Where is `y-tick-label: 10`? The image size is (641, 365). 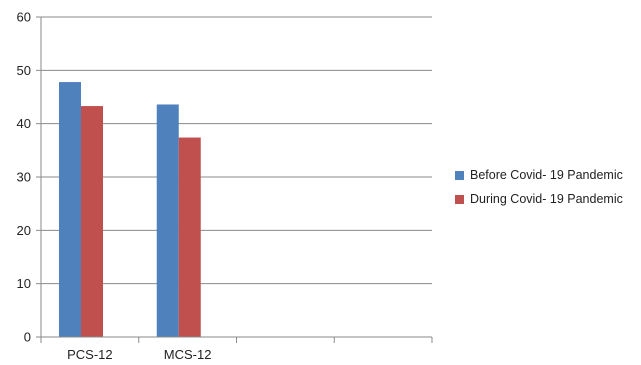 y-tick-label: 10 is located at coordinates (24, 283).